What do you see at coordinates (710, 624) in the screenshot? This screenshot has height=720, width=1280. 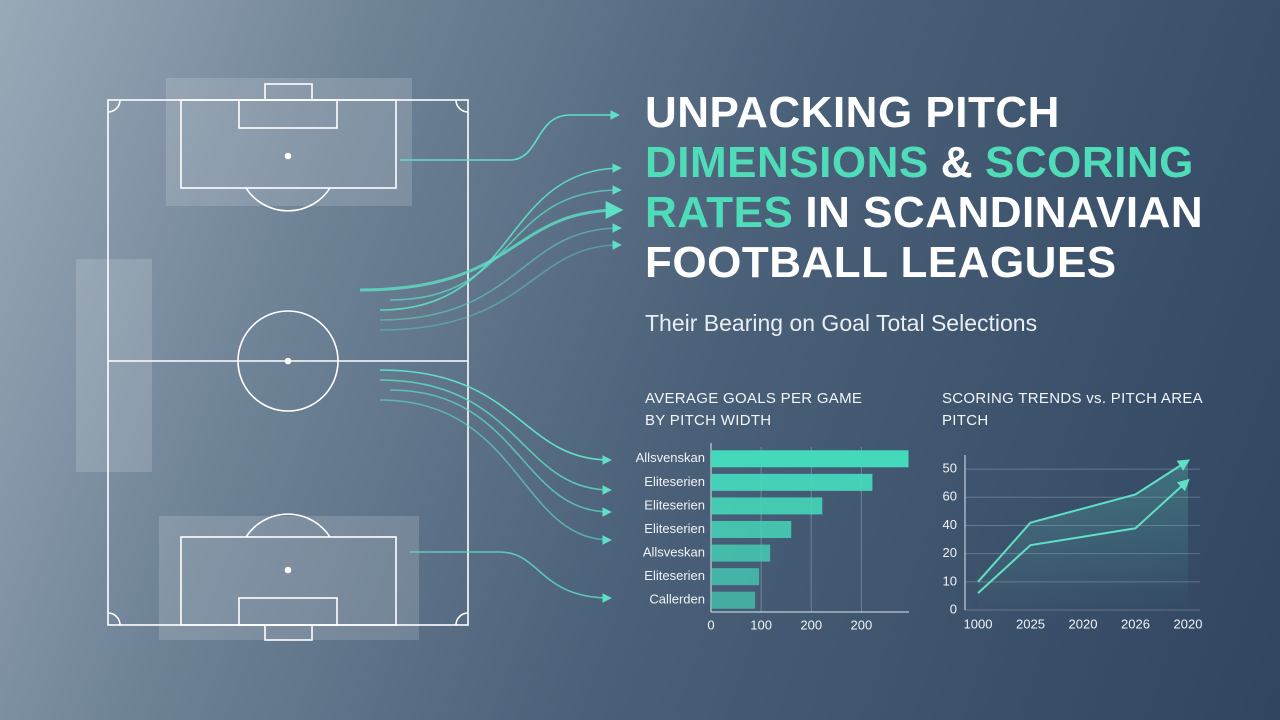 I see `x-tick-label: 0` at bounding box center [710, 624].